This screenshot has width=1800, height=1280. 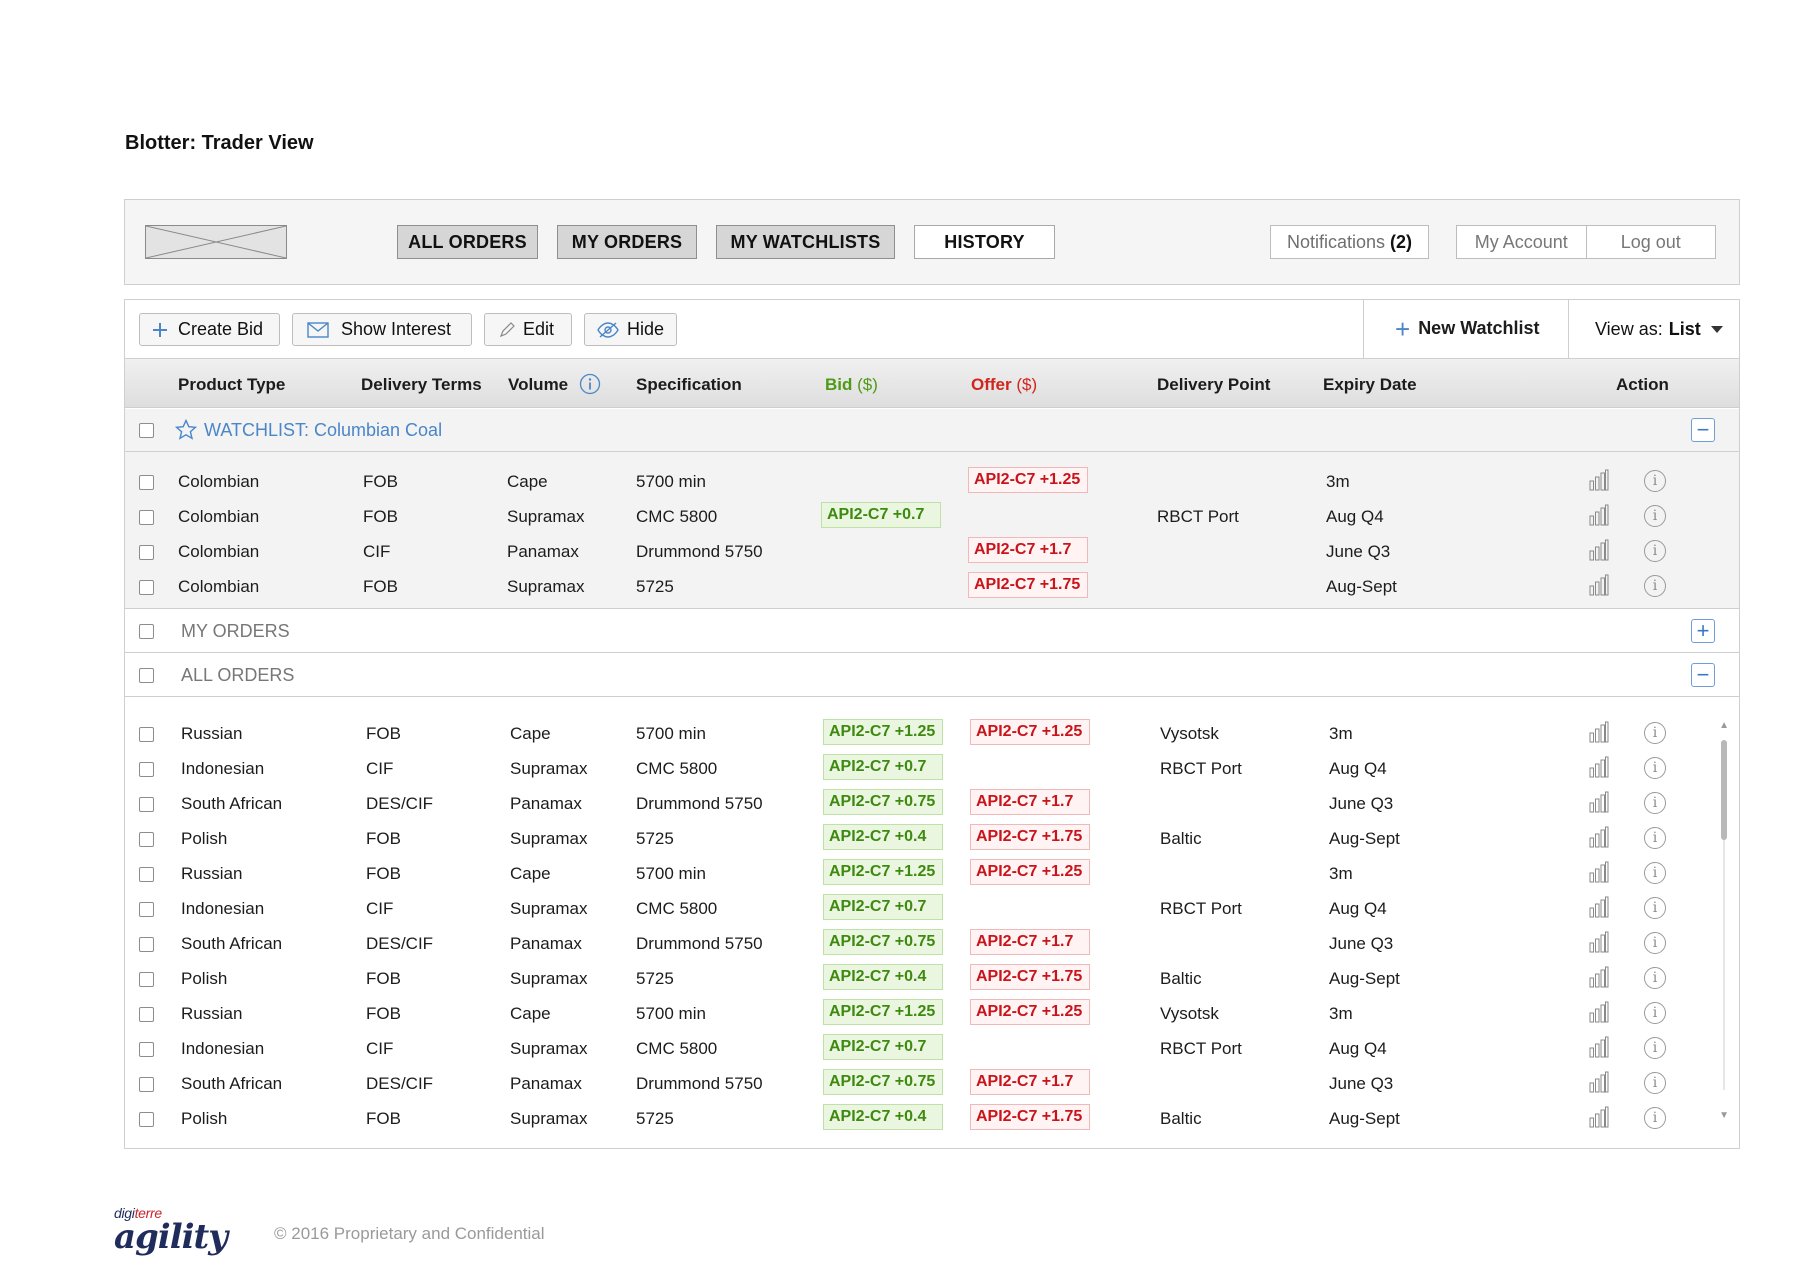 I want to click on col-offer: Offer ($), so click(x=1004, y=384).